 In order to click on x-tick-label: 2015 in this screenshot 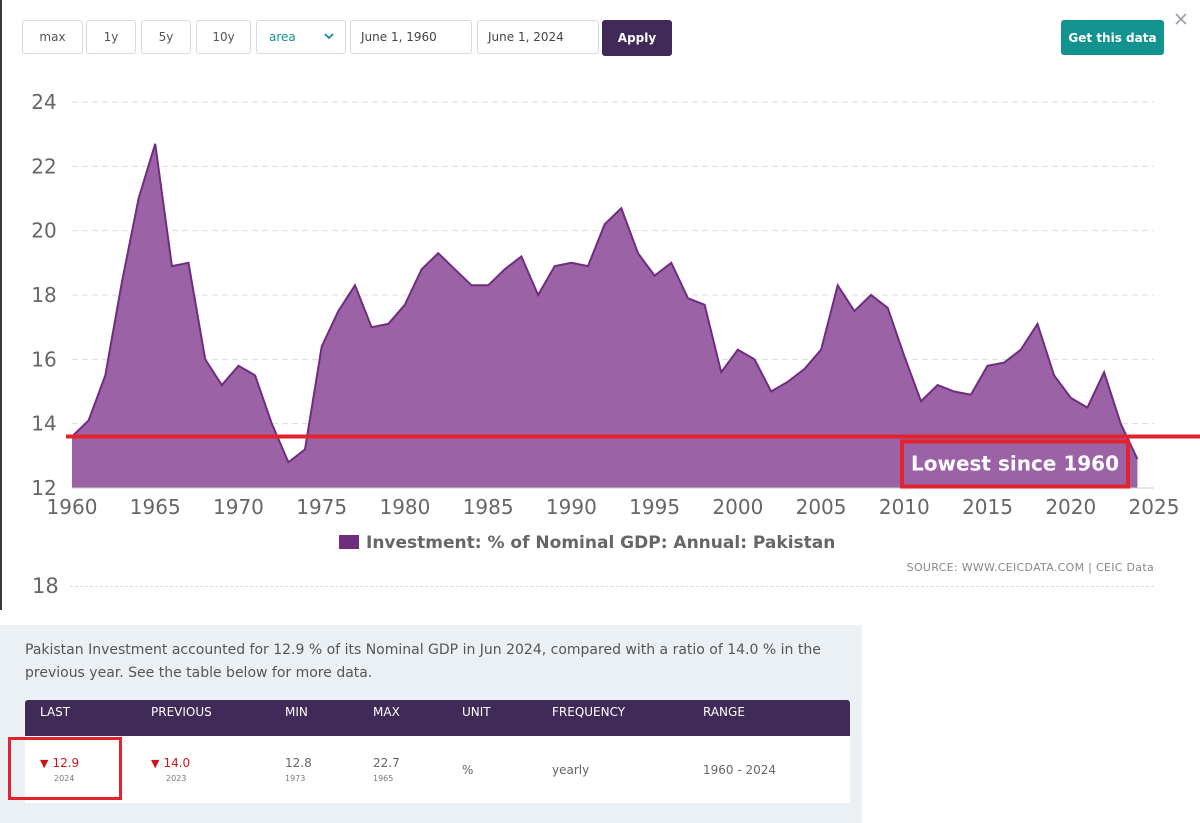, I will do `click(987, 507)`.